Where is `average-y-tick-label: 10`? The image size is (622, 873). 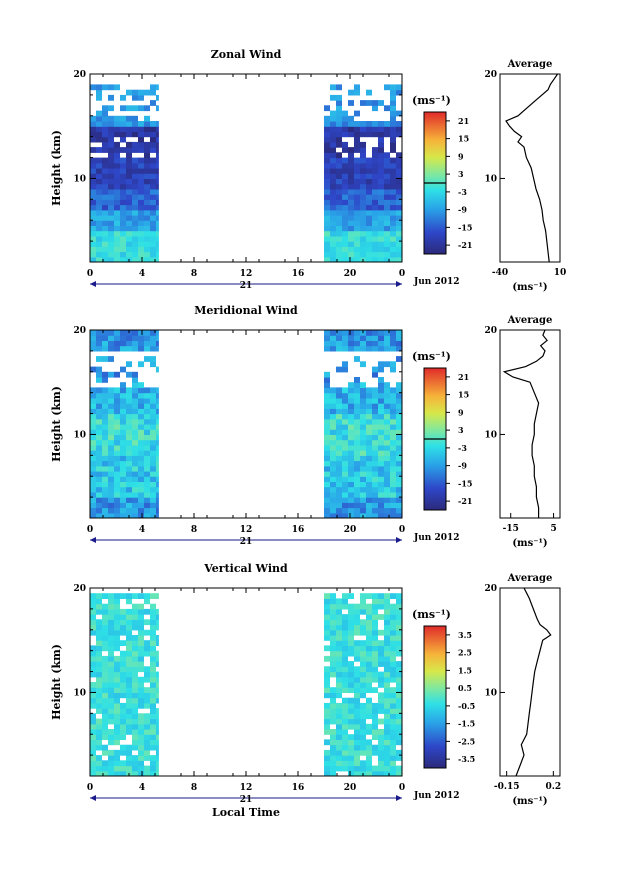 average-y-tick-label: 10 is located at coordinates (490, 693).